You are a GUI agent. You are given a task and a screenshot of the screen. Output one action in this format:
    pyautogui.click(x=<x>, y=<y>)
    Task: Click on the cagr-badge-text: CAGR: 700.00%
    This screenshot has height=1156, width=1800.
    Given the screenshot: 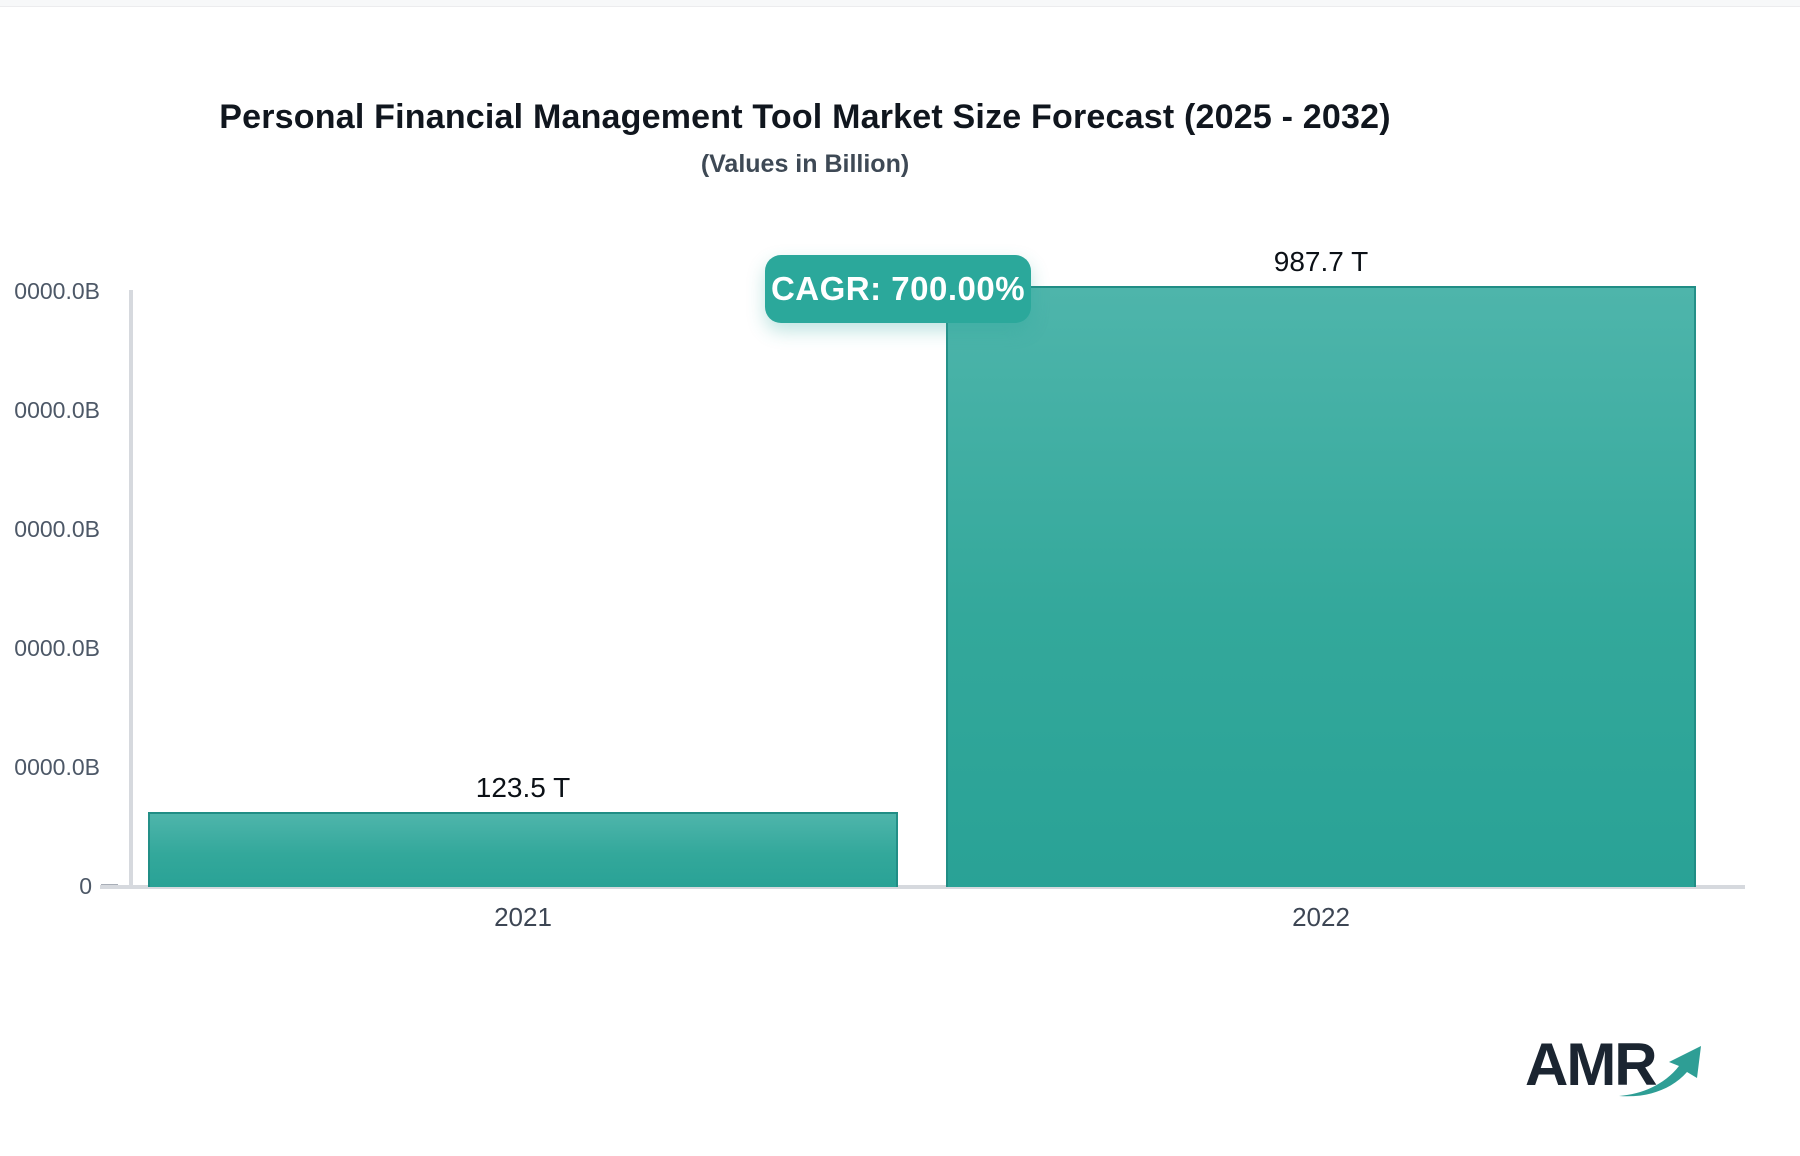 What is the action you would take?
    pyautogui.click(x=898, y=288)
    